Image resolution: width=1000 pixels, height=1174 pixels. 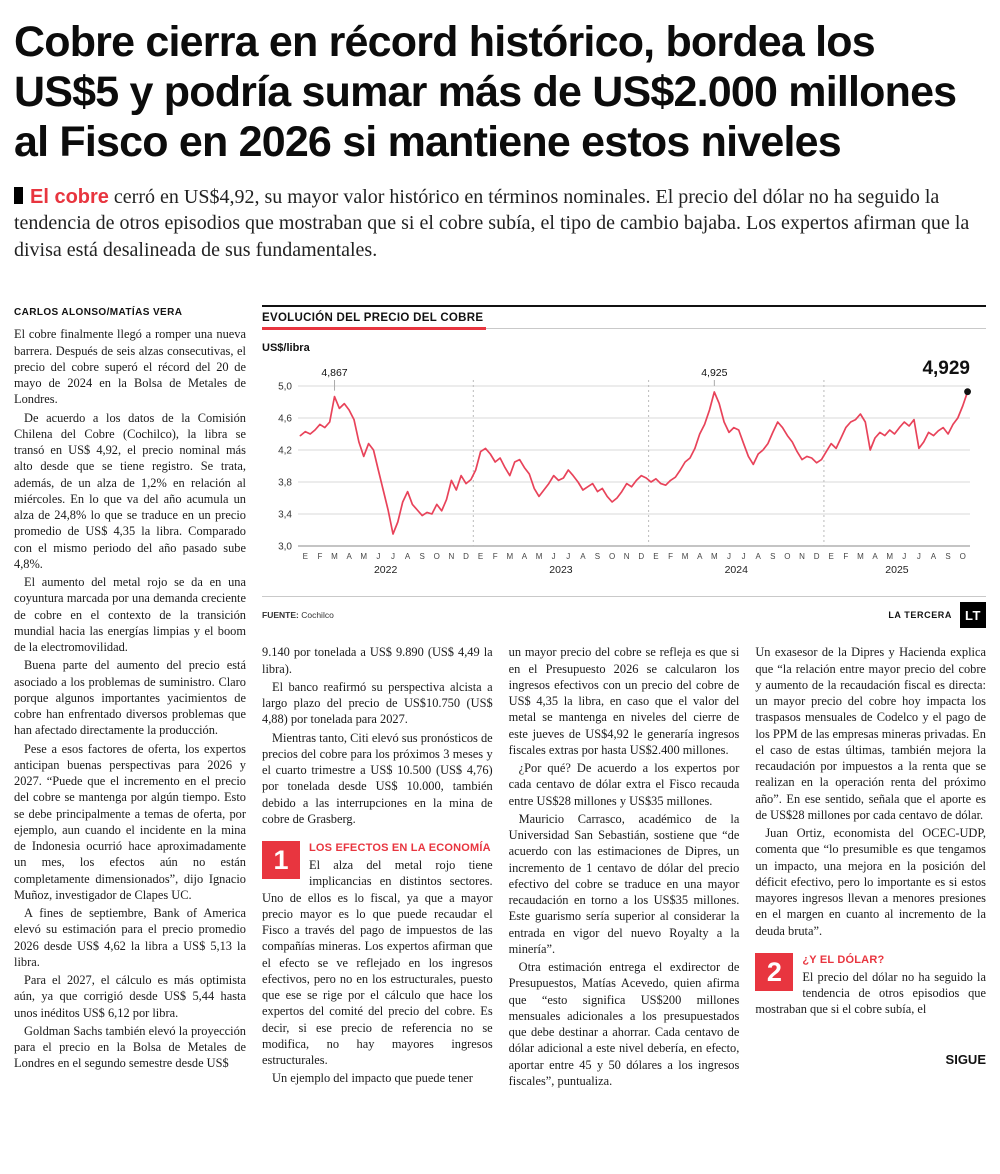 I want to click on continue-label: SIGUE, so click(x=965, y=1059).